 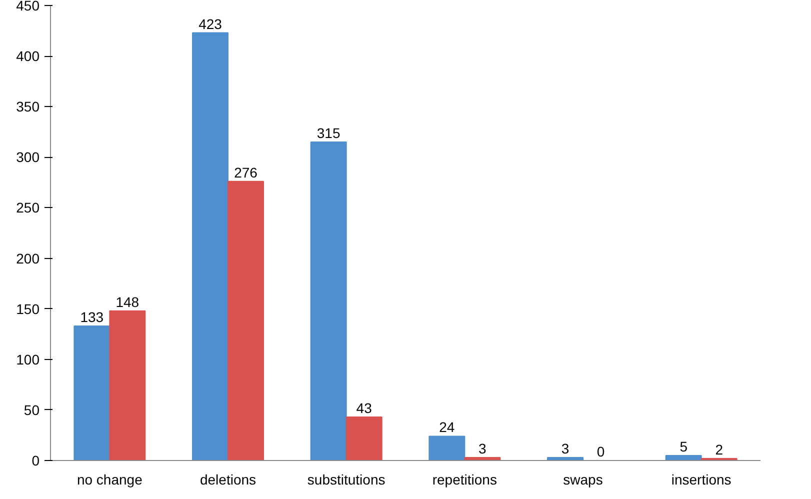 I want to click on y-tick-label: 0, so click(x=36, y=460).